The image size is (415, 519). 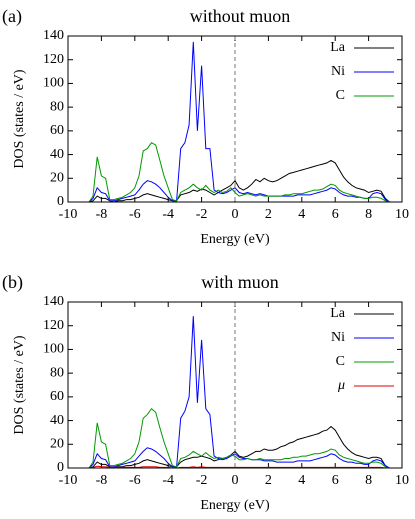 I want to click on panel-label: (b), so click(x=12, y=282).